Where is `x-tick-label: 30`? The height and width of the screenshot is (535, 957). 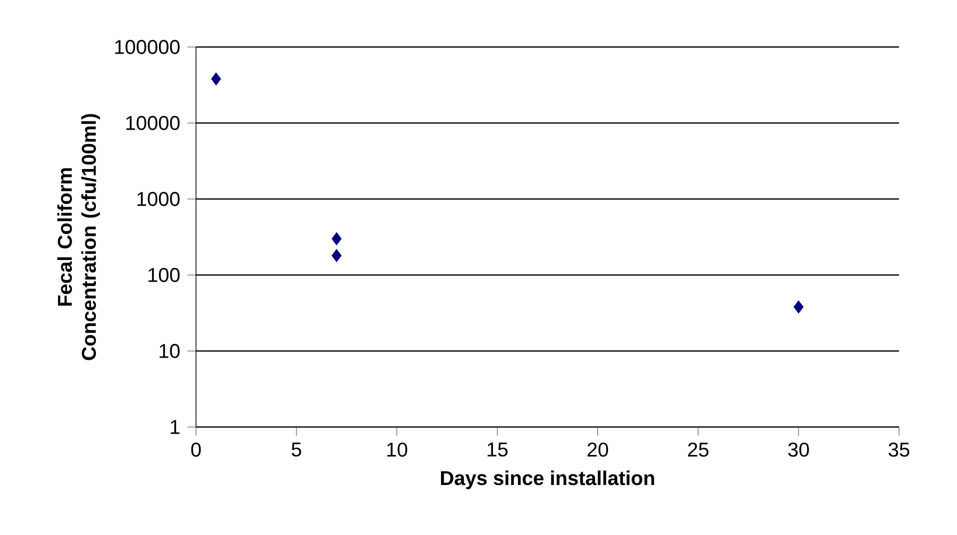
x-tick-label: 30 is located at coordinates (798, 449).